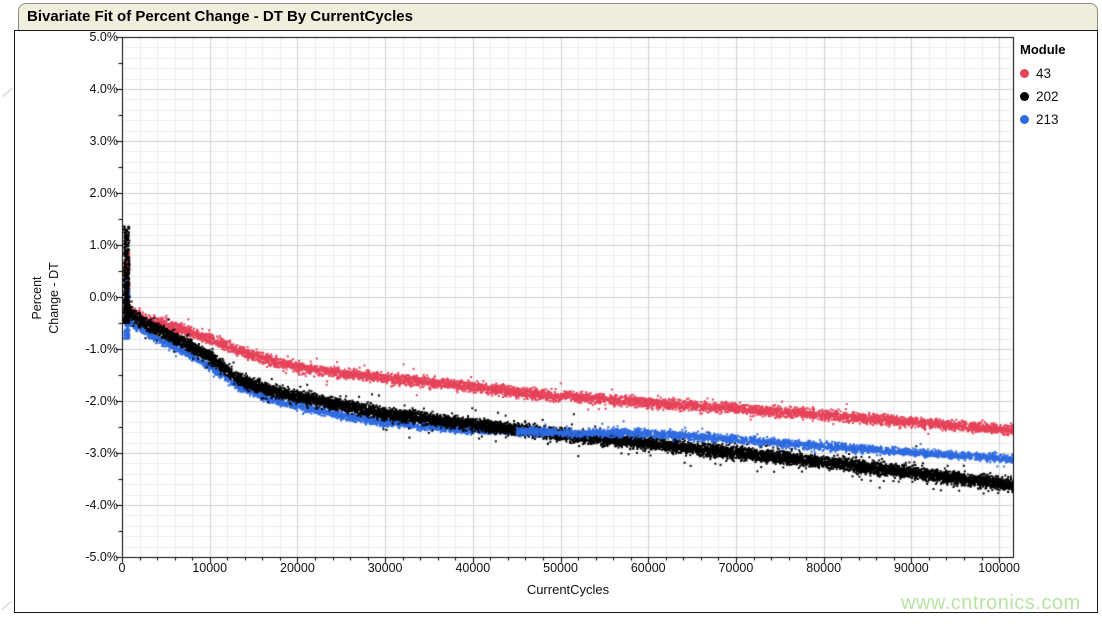  I want to click on x-tick-label: 80000, so click(824, 568).